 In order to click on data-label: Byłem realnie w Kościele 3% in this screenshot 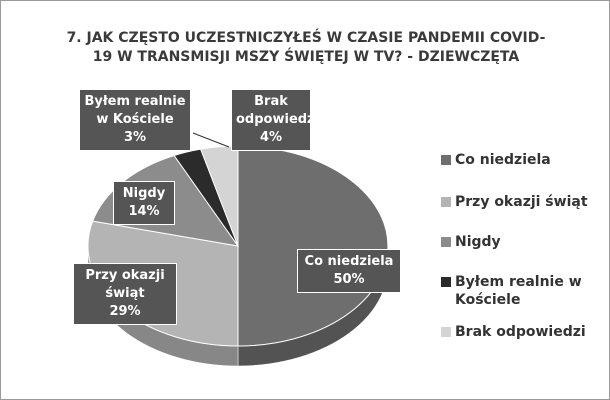, I will do `click(135, 120)`.